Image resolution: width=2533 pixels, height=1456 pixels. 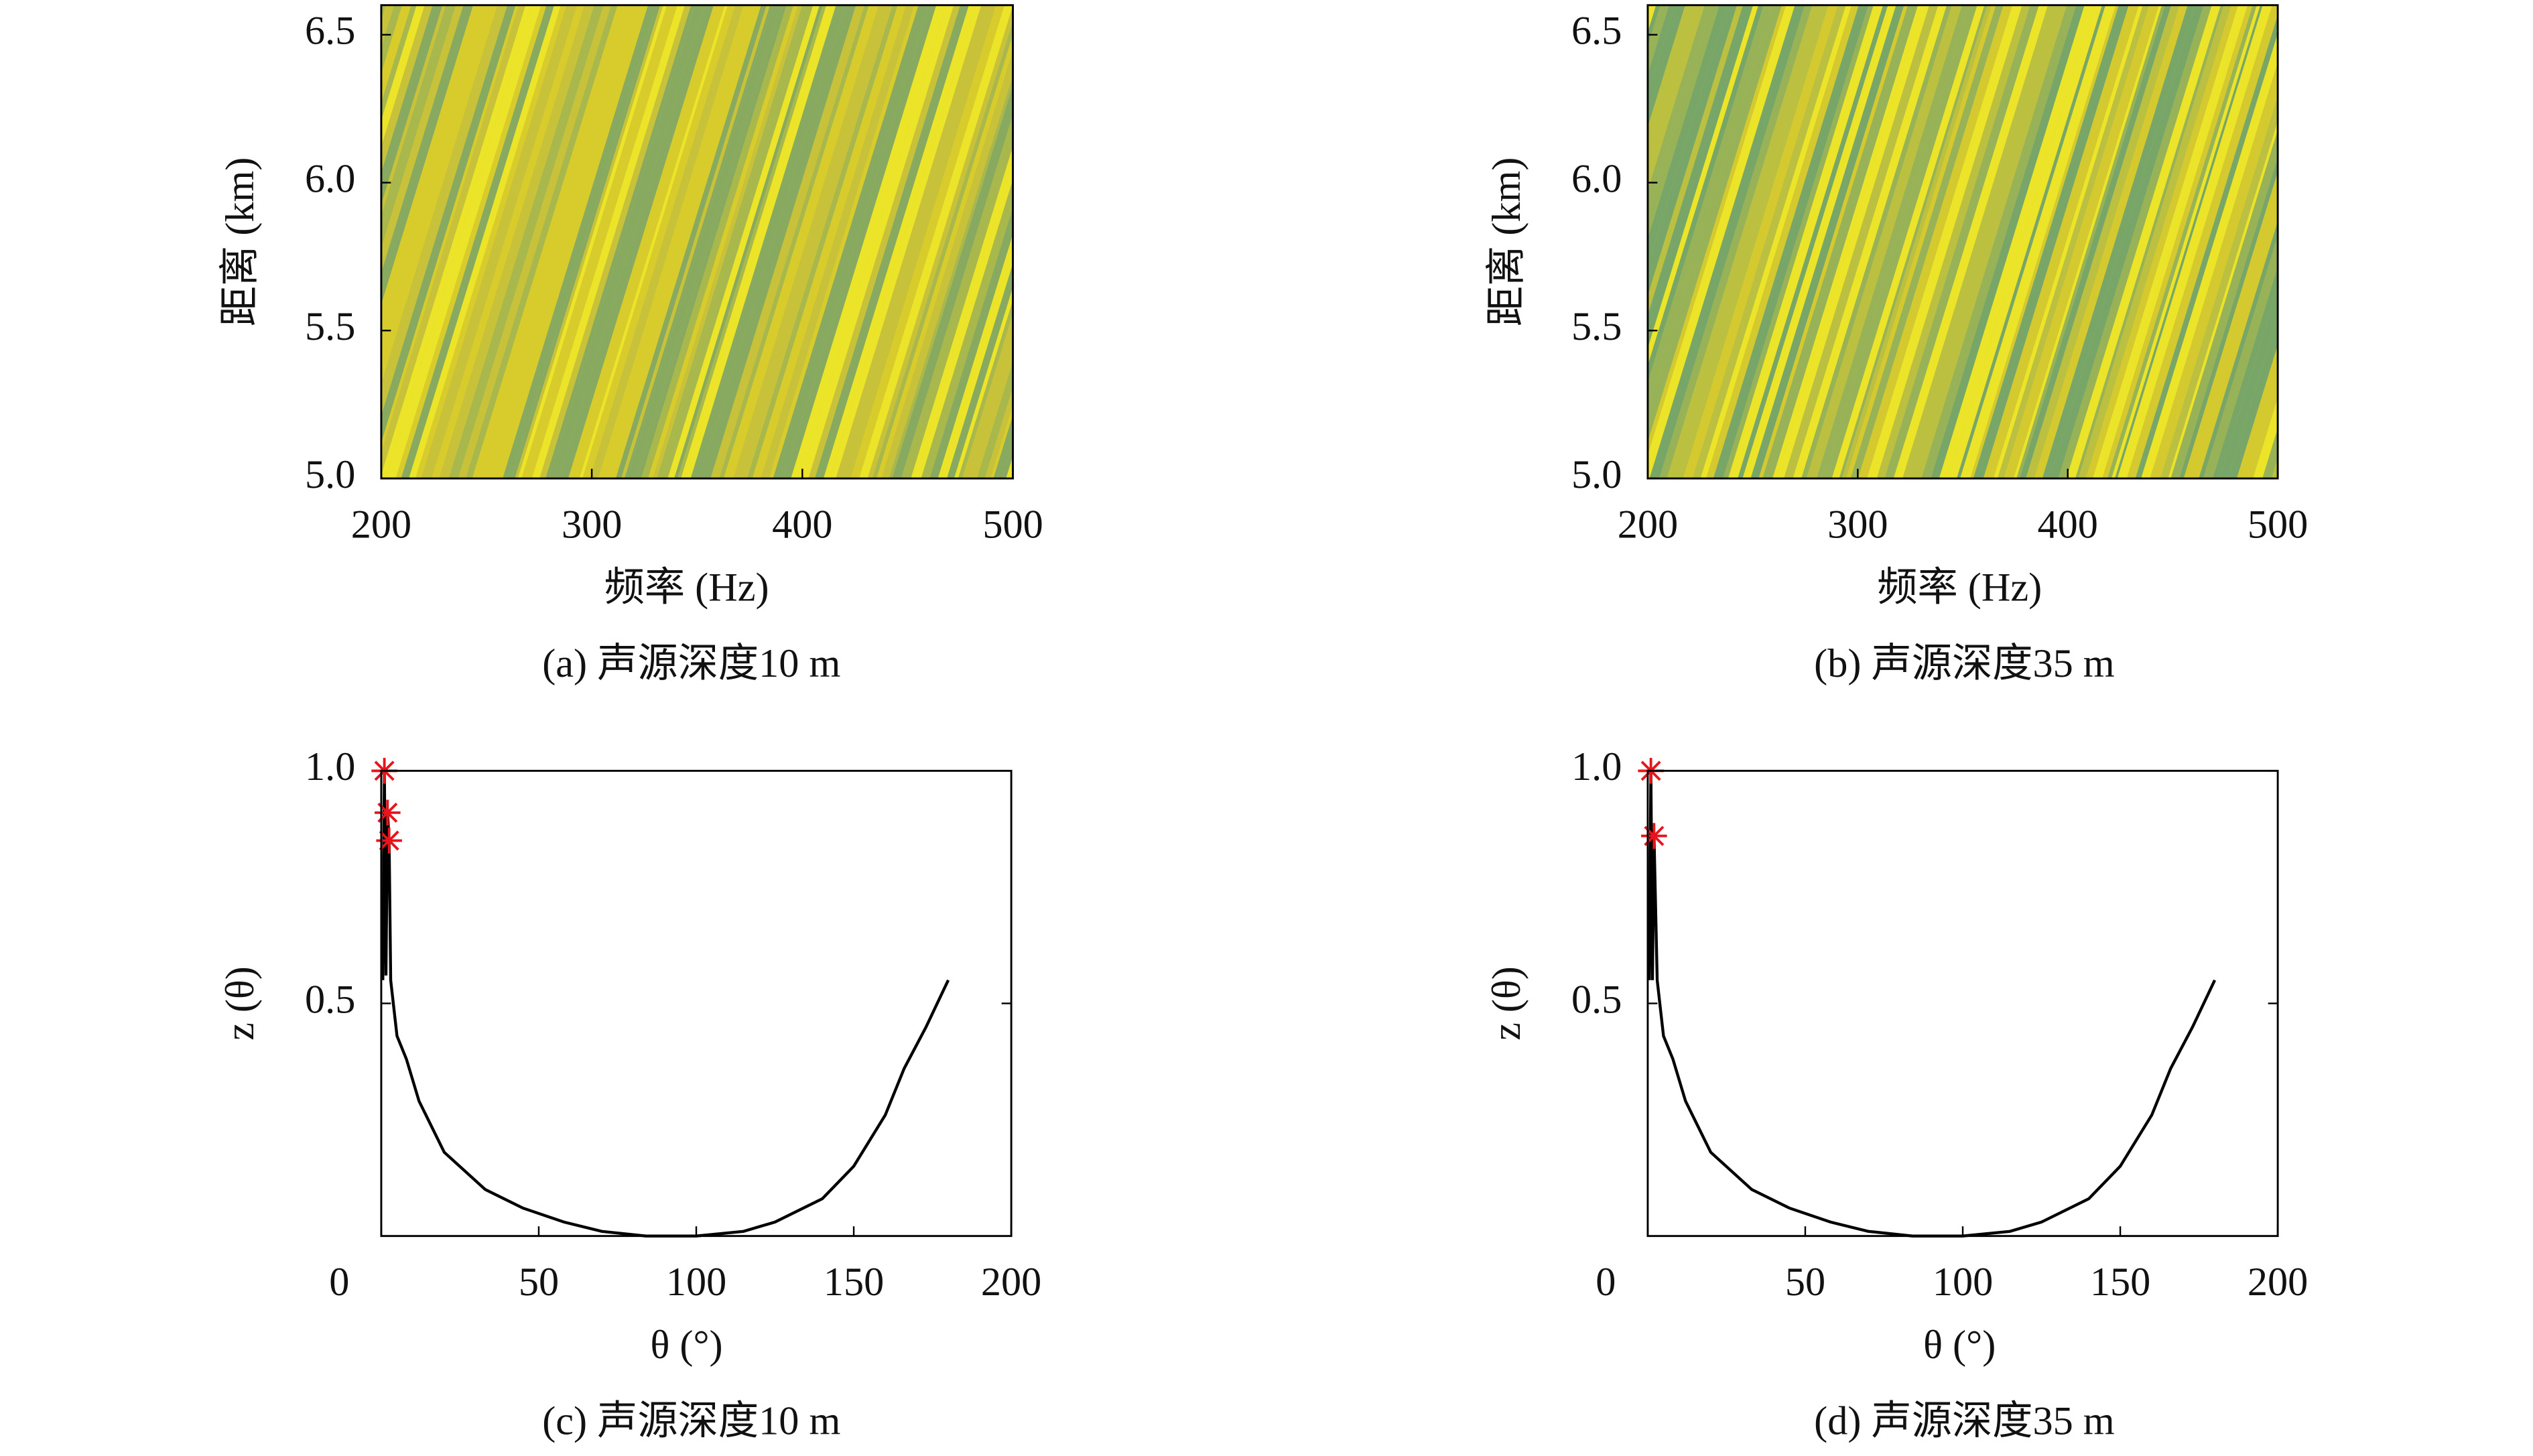 I want to click on heatmap, so click(x=779, y=242).